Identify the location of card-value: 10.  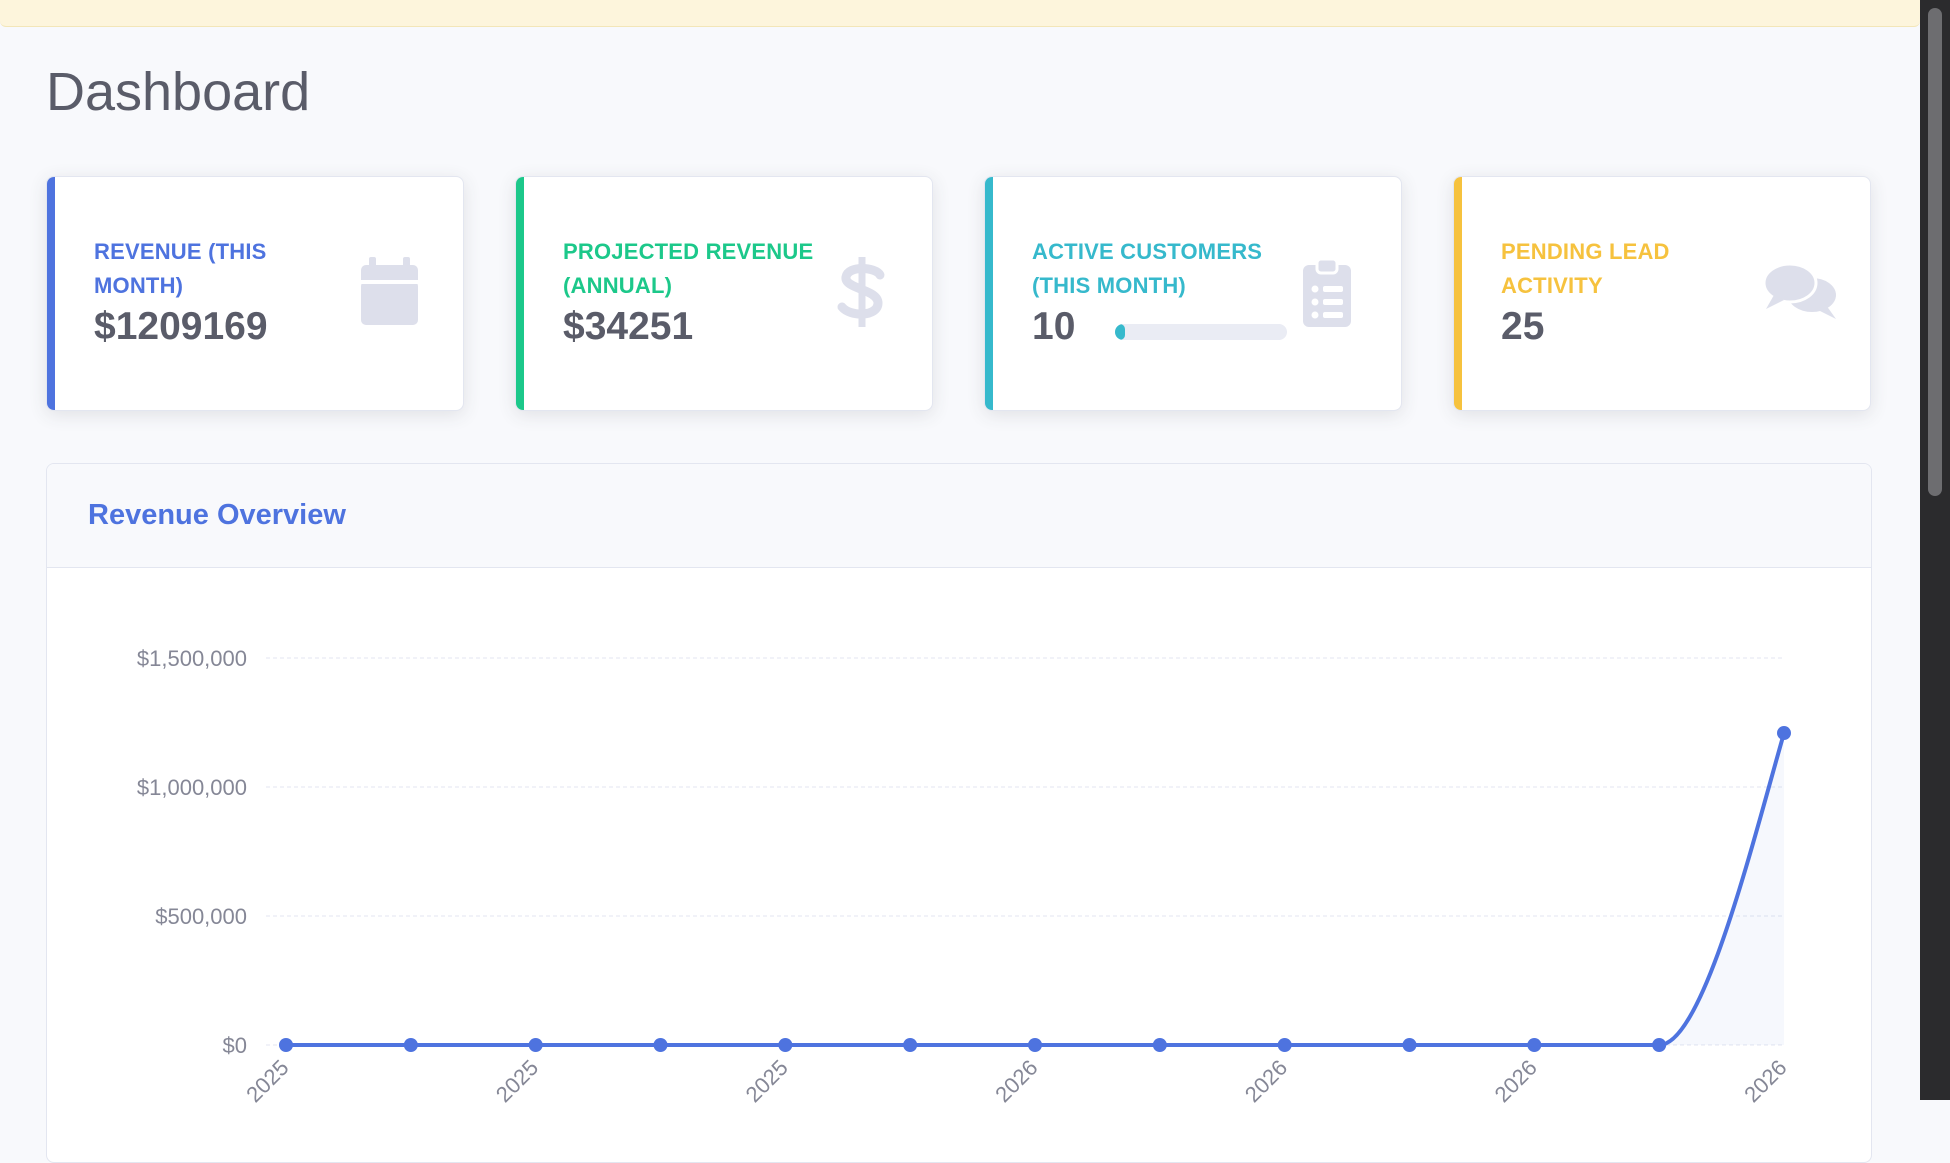
(1054, 326).